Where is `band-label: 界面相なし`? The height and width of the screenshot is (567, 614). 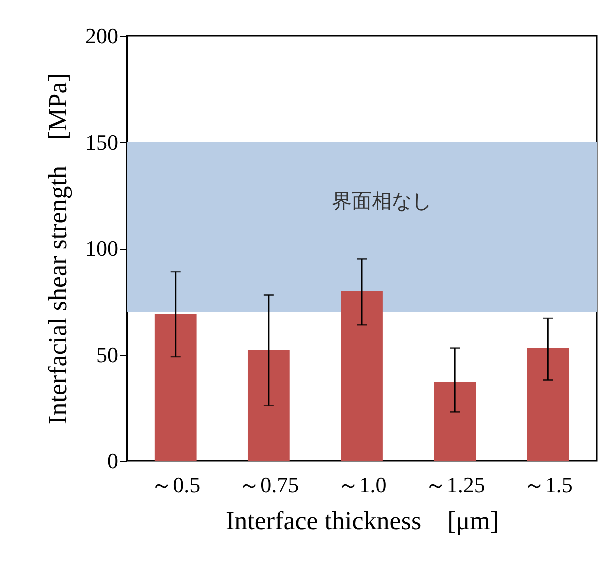 band-label: 界面相なし is located at coordinates (382, 200).